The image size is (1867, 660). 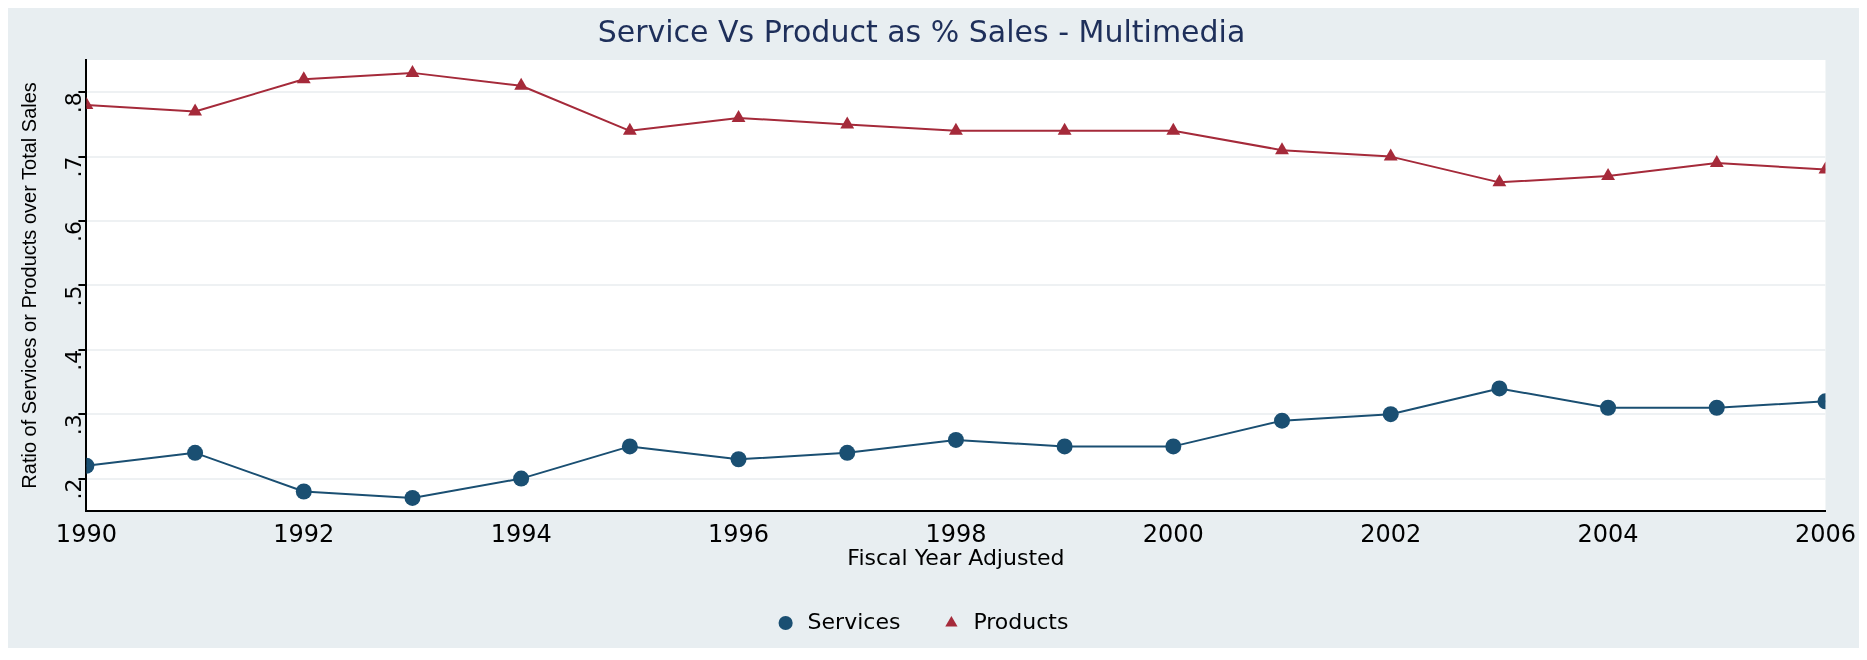 What do you see at coordinates (1391, 534) in the screenshot?
I see `x-tick-label: 2002` at bounding box center [1391, 534].